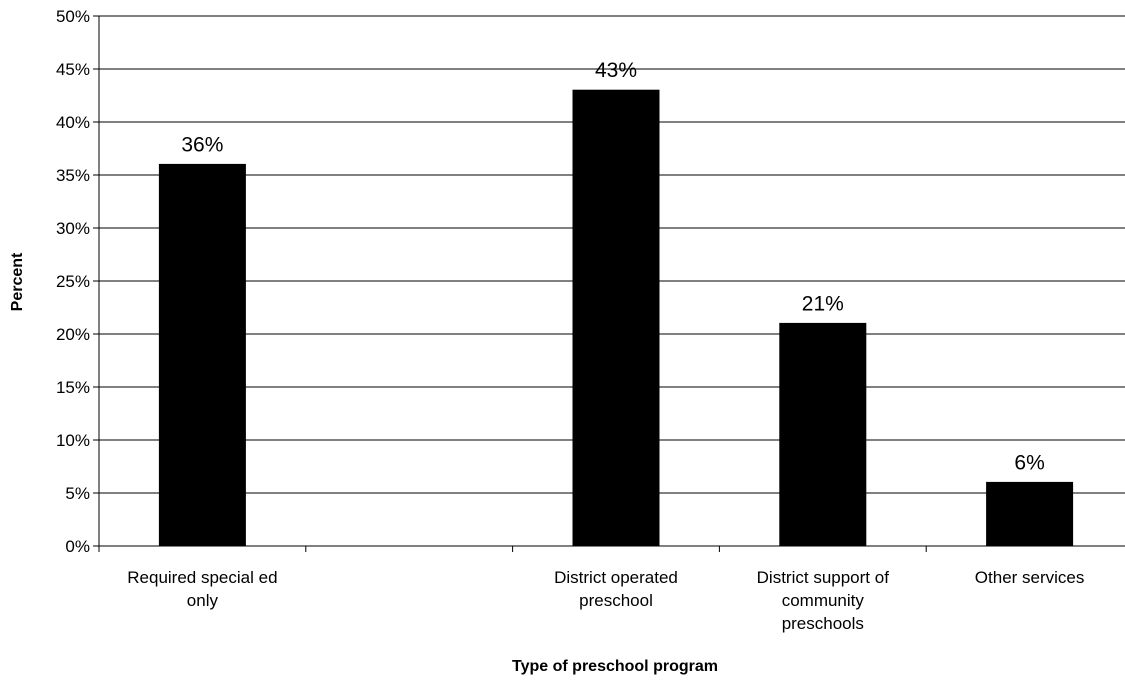 This screenshot has height=681, width=1125. Describe the element at coordinates (1029, 462) in the screenshot. I see `data-label: 6%` at that location.